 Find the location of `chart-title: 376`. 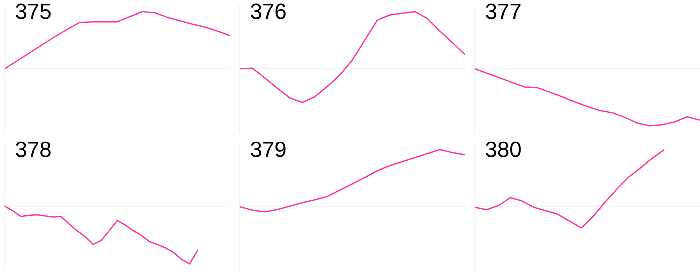

chart-title: 376 is located at coordinates (268, 12).